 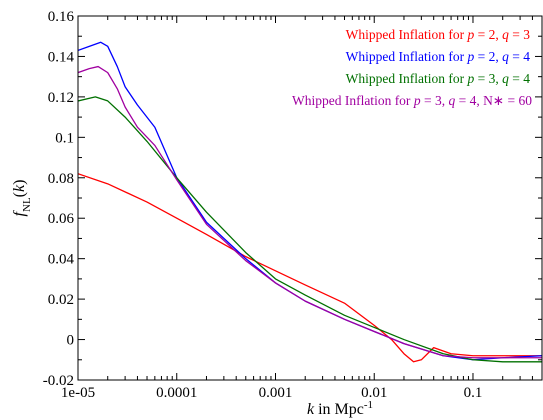 What do you see at coordinates (71, 341) in the screenshot?
I see `y-tick-label: 0` at bounding box center [71, 341].